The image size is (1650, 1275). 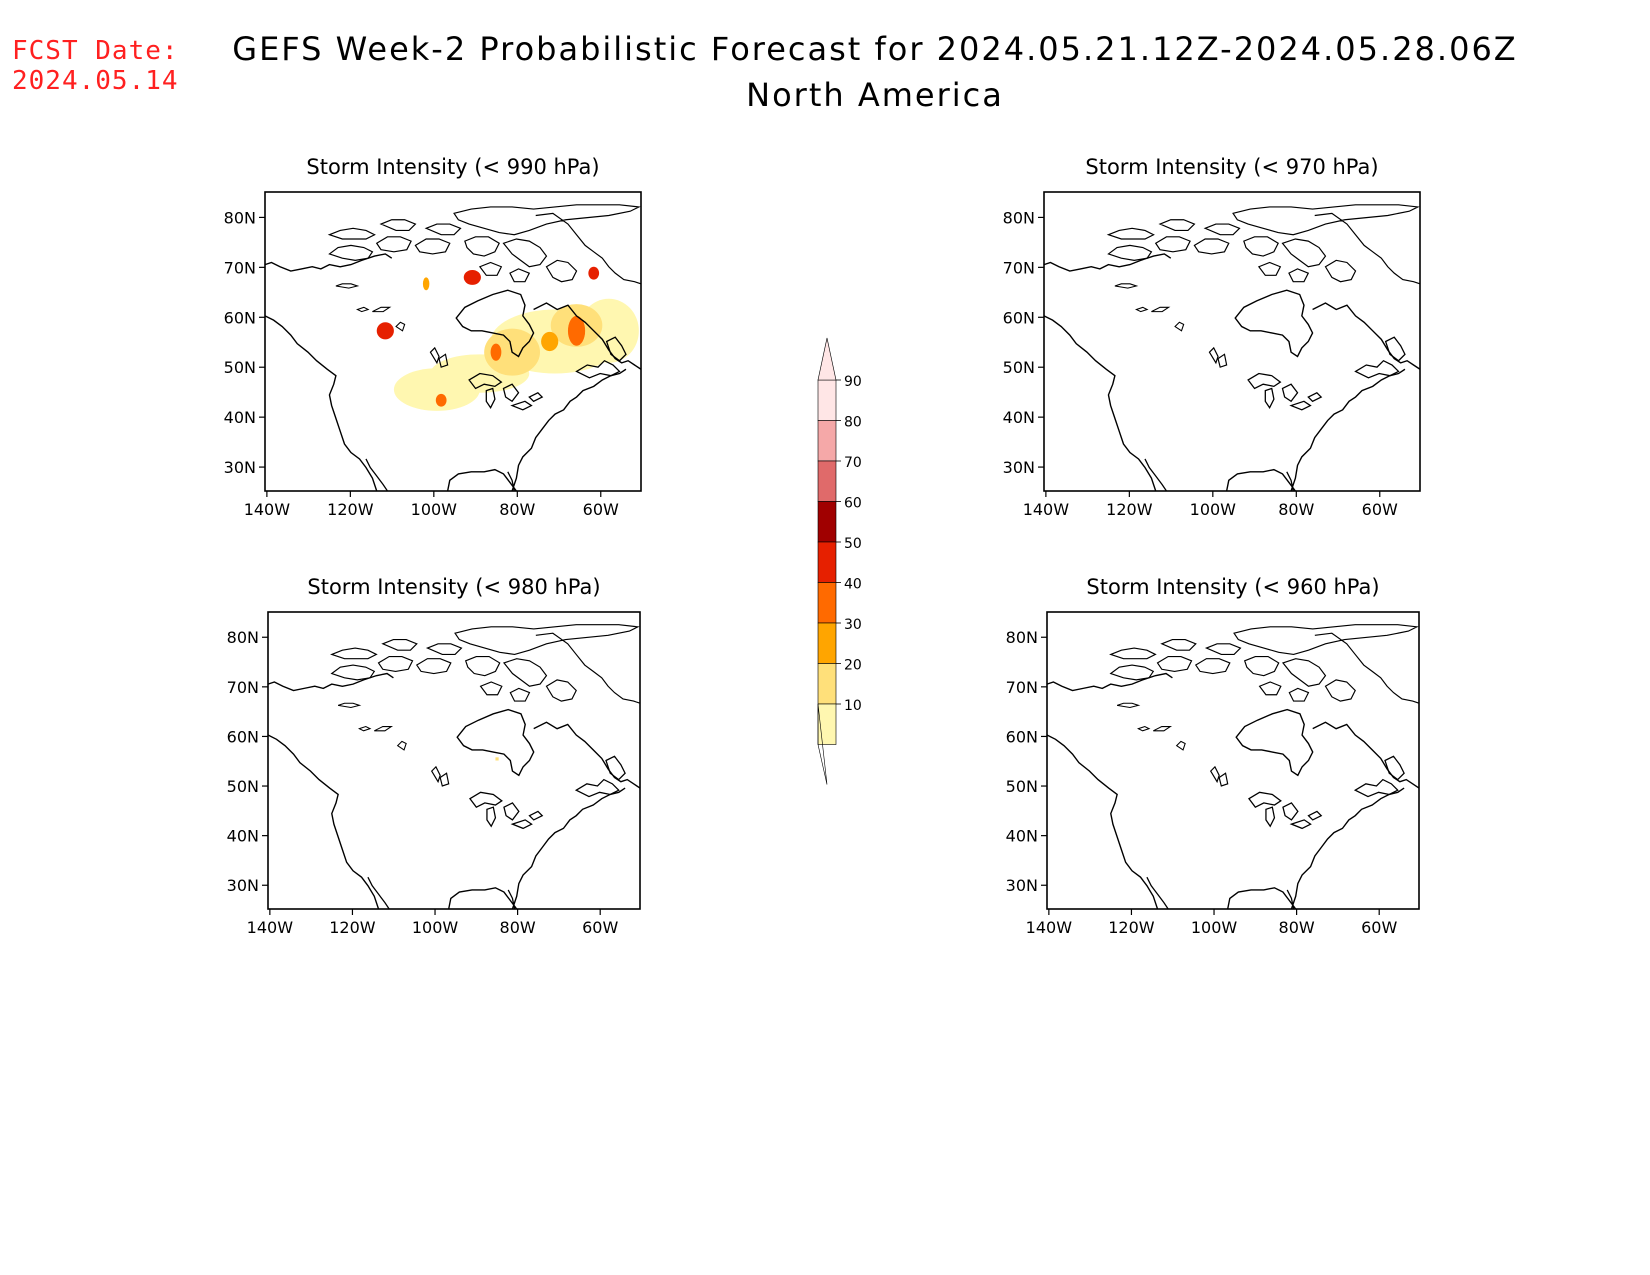 I want to click on panel-title: Storm Intensity (< 960 hPa), so click(x=1232, y=587).